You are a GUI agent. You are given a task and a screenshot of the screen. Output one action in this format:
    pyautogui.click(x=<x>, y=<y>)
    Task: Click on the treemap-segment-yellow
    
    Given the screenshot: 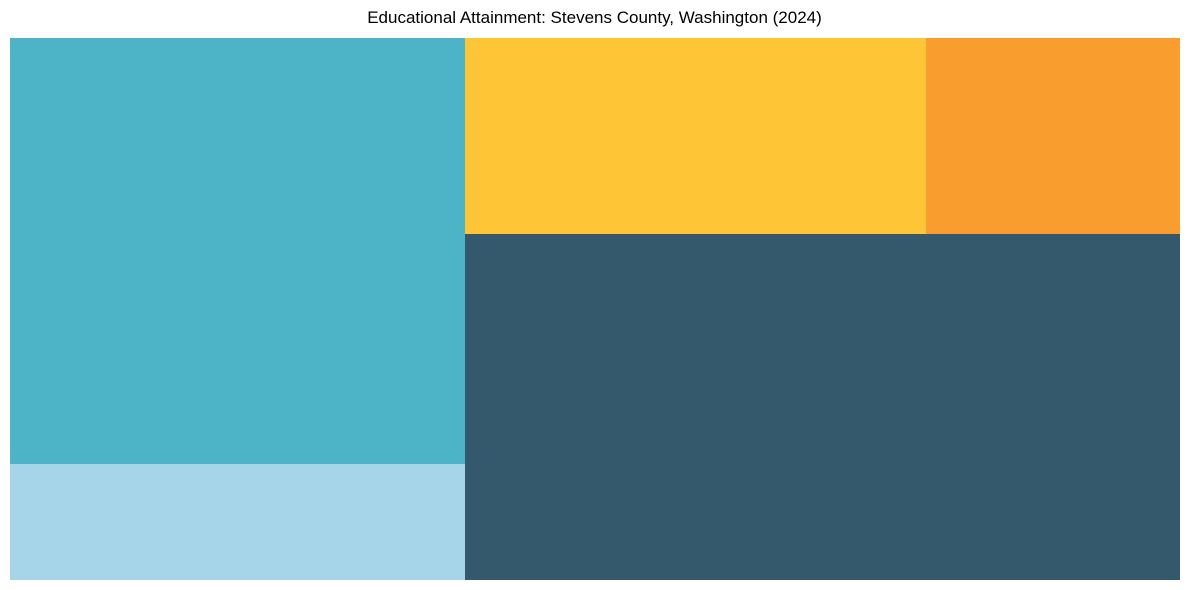 What is the action you would take?
    pyautogui.click(x=695, y=136)
    